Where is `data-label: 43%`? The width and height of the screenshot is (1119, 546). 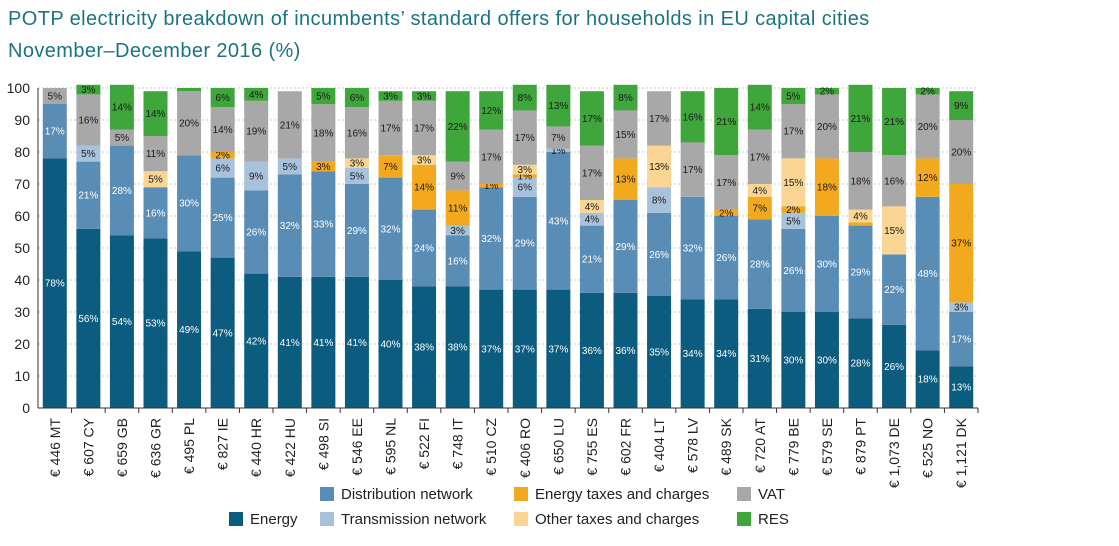
data-label: 43% is located at coordinates (558, 221).